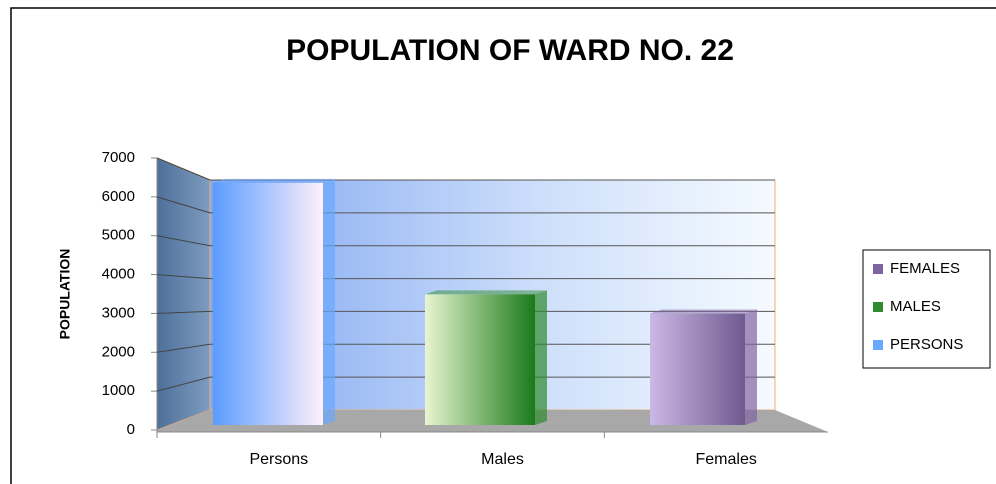 The width and height of the screenshot is (996, 484). What do you see at coordinates (118, 351) in the screenshot?
I see `y-tick-label: 2000` at bounding box center [118, 351].